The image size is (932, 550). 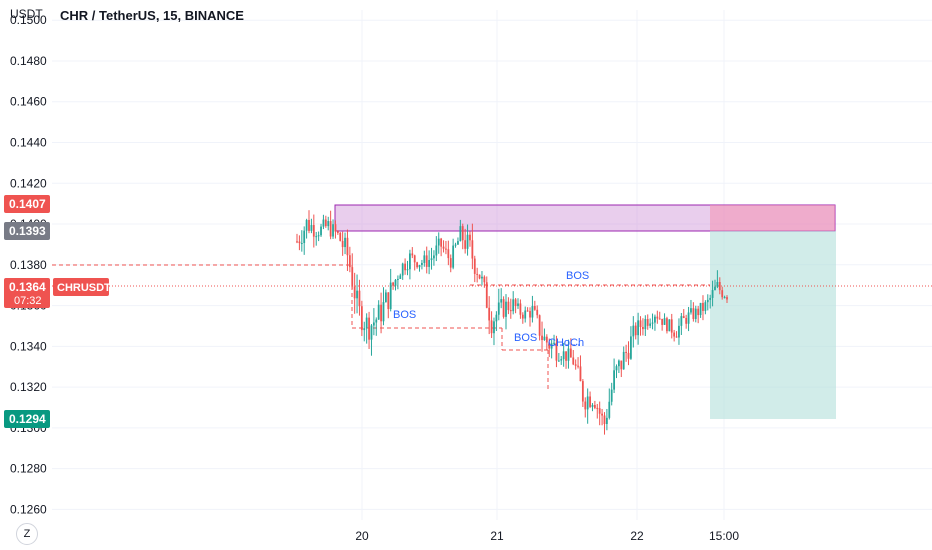 I want to click on annotation-choch: CHoCh, so click(x=566, y=343).